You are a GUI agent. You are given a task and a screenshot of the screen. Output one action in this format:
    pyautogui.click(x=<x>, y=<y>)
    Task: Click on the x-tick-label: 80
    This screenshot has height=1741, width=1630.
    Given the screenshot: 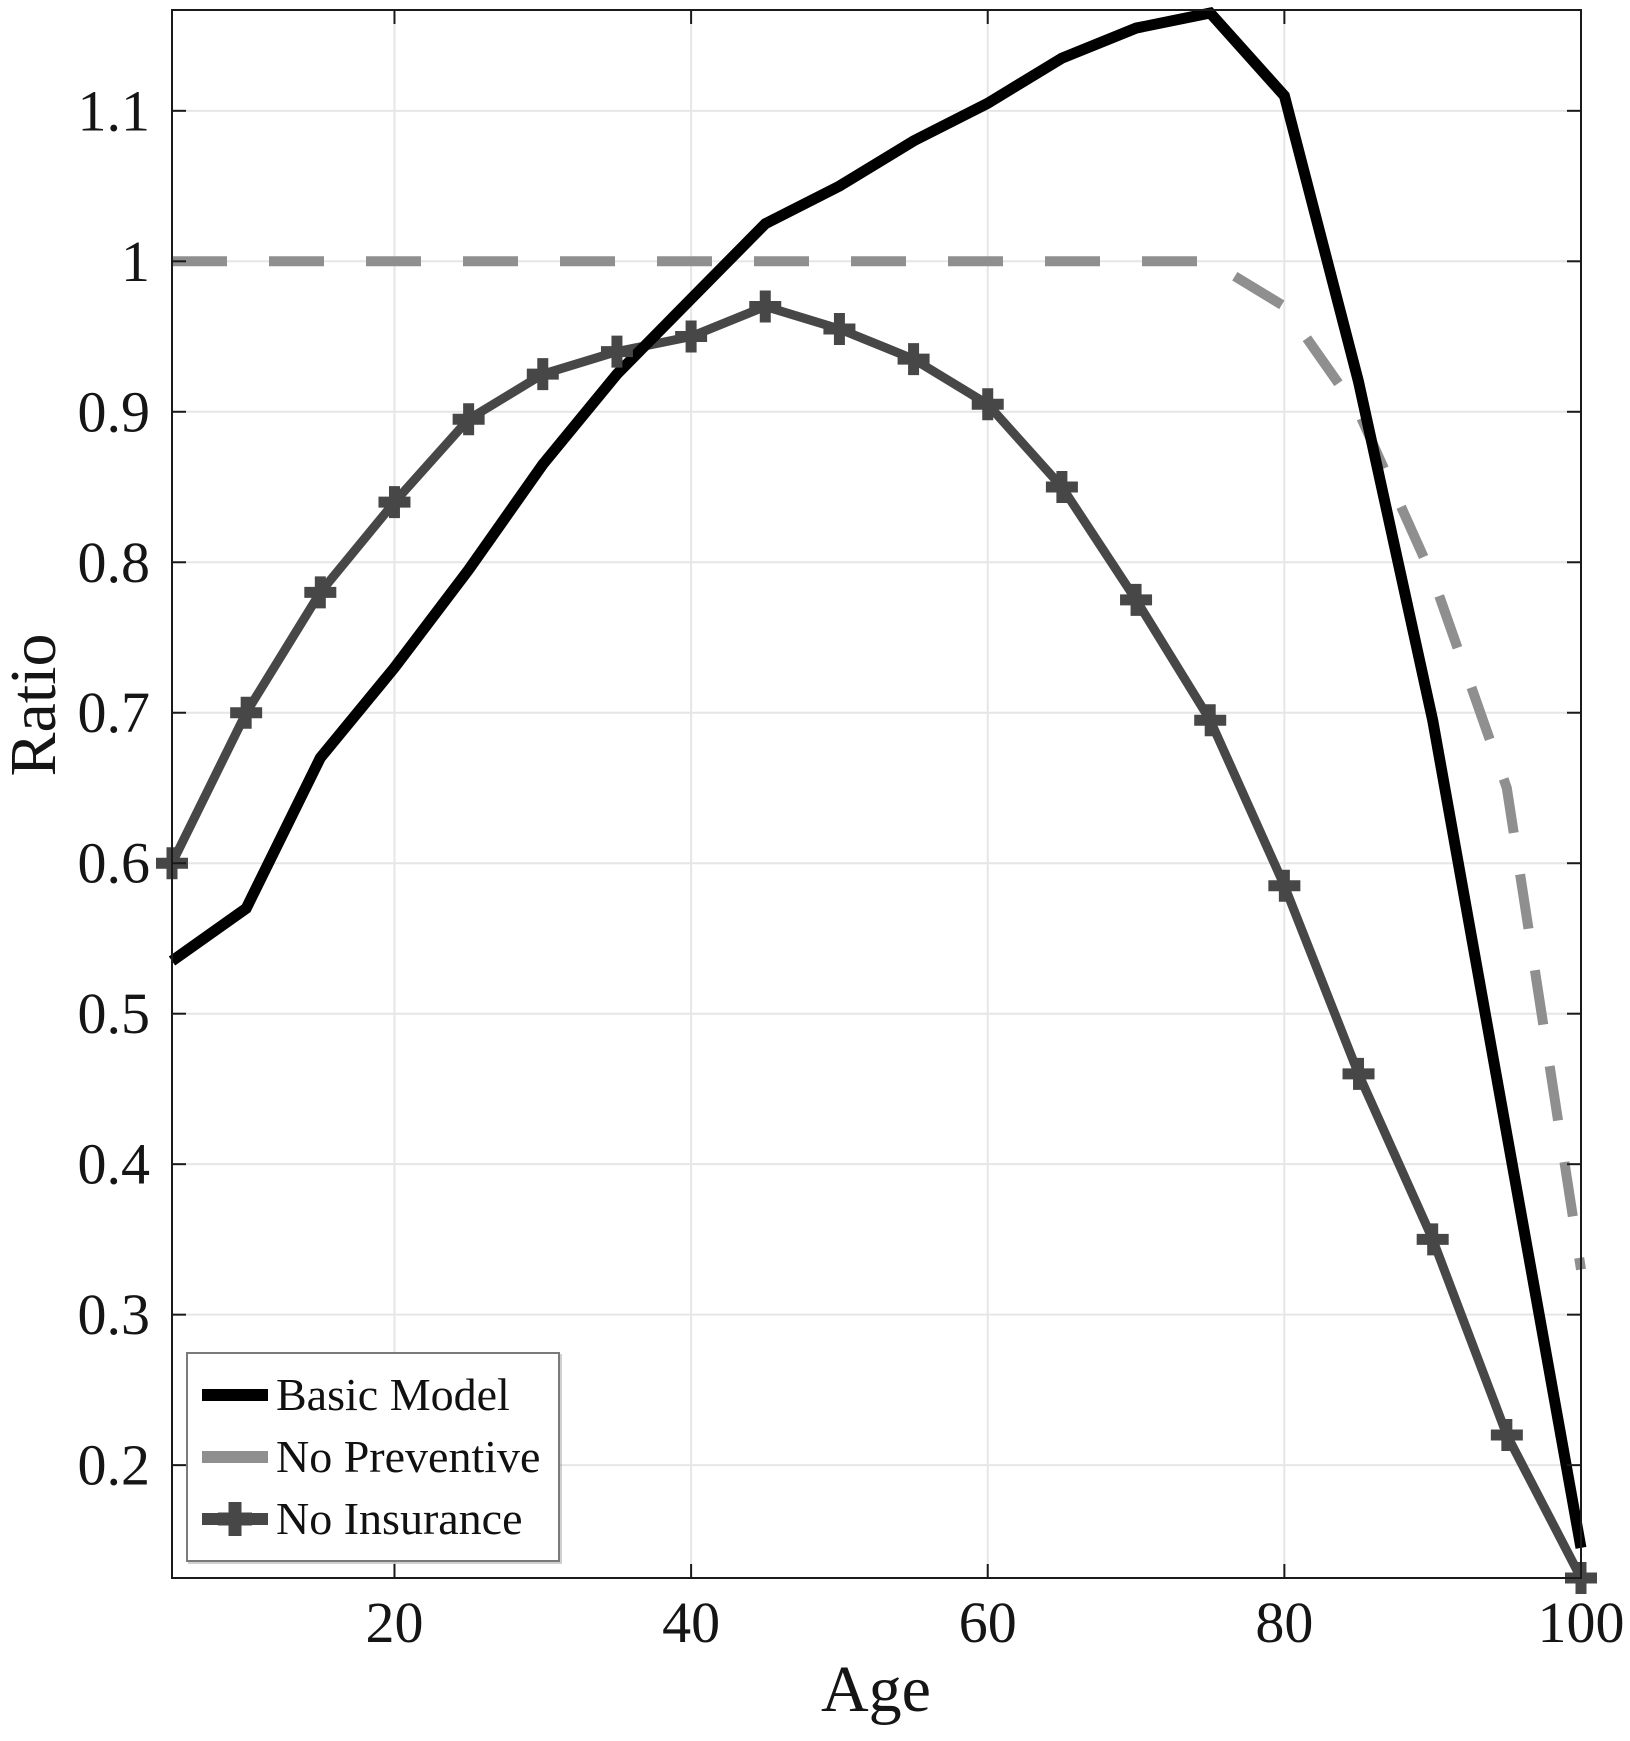 What is the action you would take?
    pyautogui.click(x=1284, y=1622)
    